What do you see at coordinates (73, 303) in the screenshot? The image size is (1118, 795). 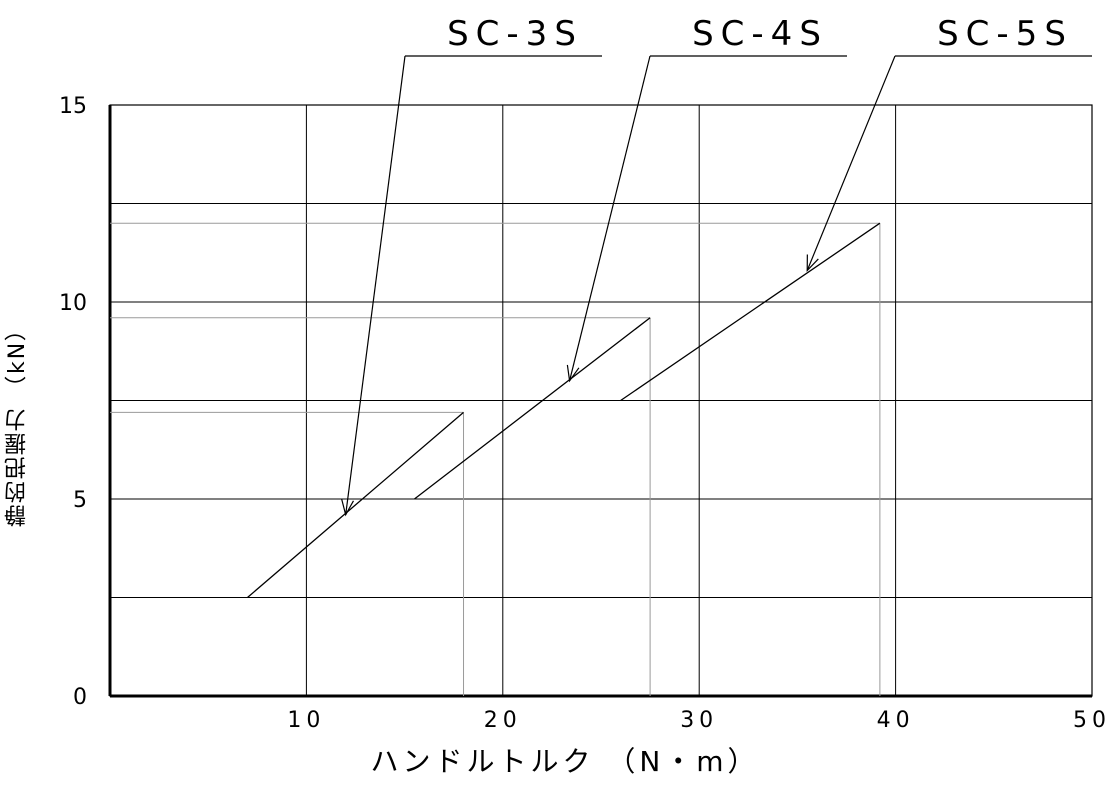 I see `y-tick-label: 10` at bounding box center [73, 303].